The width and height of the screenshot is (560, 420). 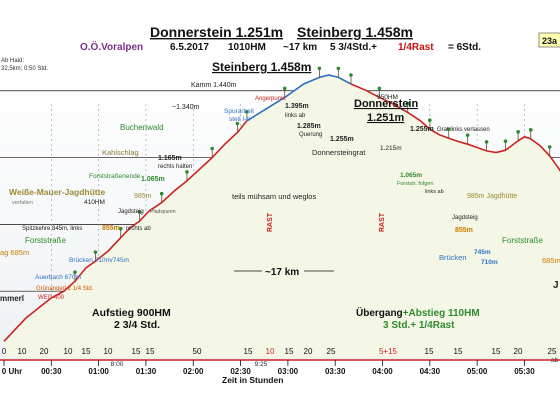 What do you see at coordinates (57, 192) in the screenshot?
I see `annotation-weisse-mauer: Weiße-Mauer-Jagdhütte` at bounding box center [57, 192].